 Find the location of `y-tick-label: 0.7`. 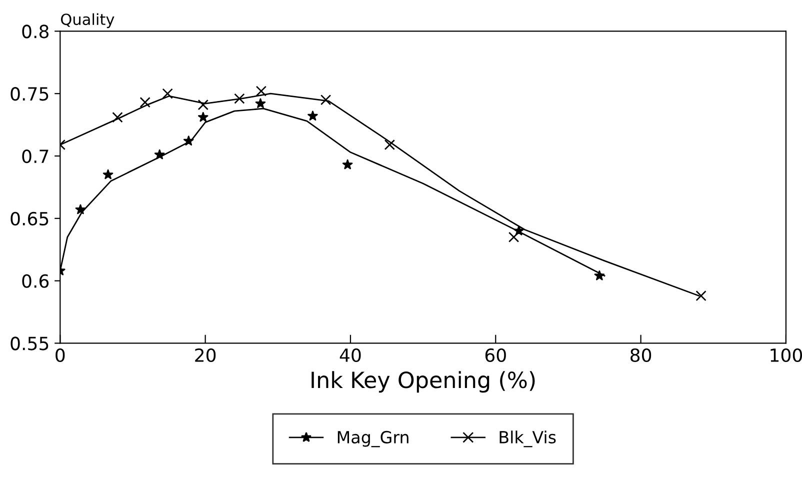

y-tick-label: 0.7 is located at coordinates (35, 156).